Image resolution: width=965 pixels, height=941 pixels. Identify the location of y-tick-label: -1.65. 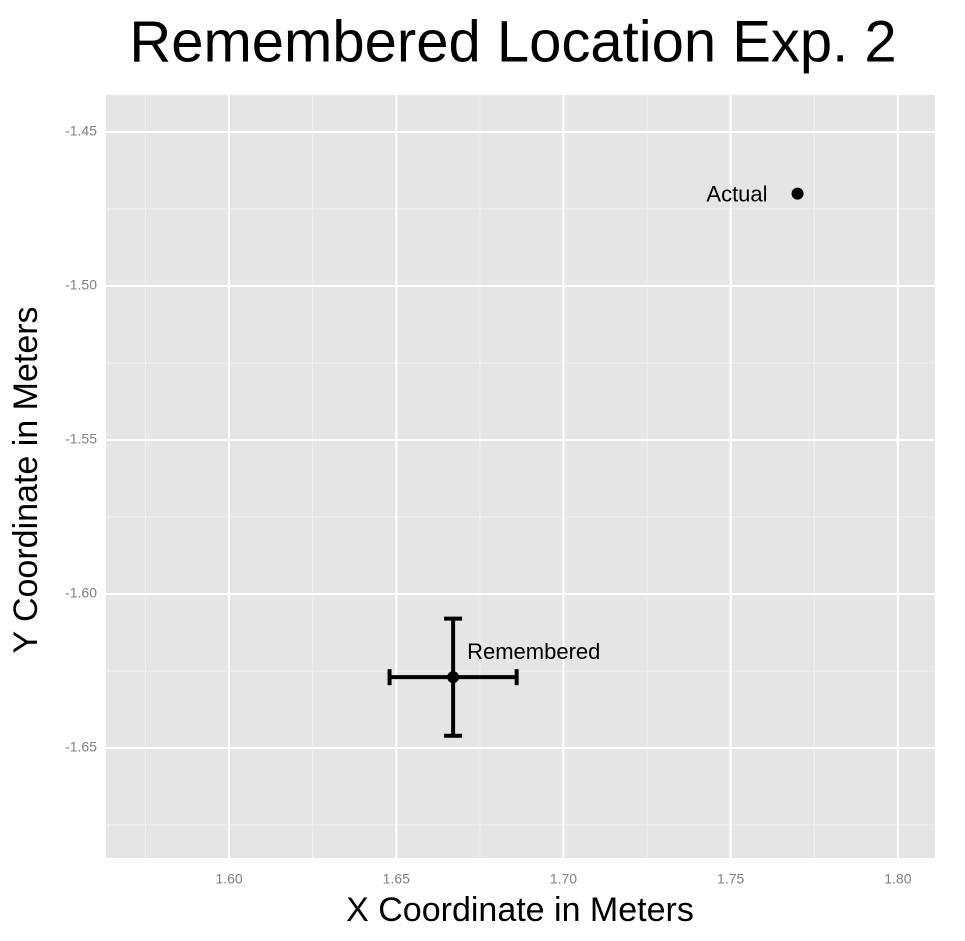
(81, 747).